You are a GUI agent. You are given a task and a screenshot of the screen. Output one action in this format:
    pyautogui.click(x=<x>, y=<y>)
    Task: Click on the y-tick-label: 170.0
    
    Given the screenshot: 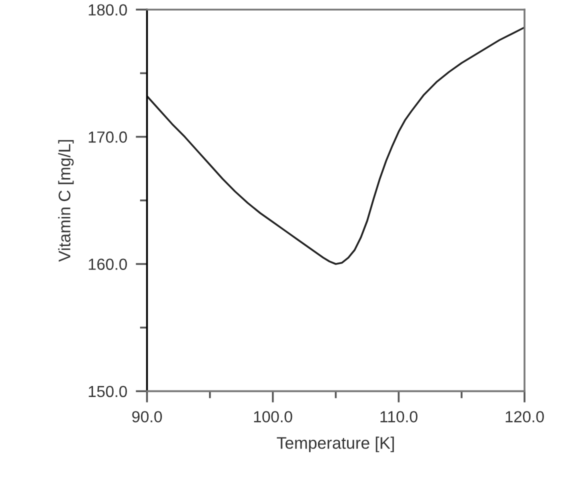 What is the action you would take?
    pyautogui.click(x=107, y=137)
    